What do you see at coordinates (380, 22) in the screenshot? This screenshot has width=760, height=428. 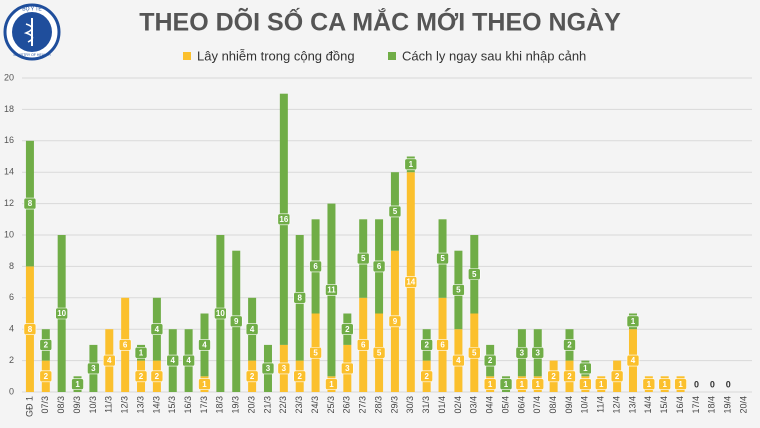 I see `chart-title: THEO DÕI SỐ CA MẮC MỚI THEO NGÀY` at bounding box center [380, 22].